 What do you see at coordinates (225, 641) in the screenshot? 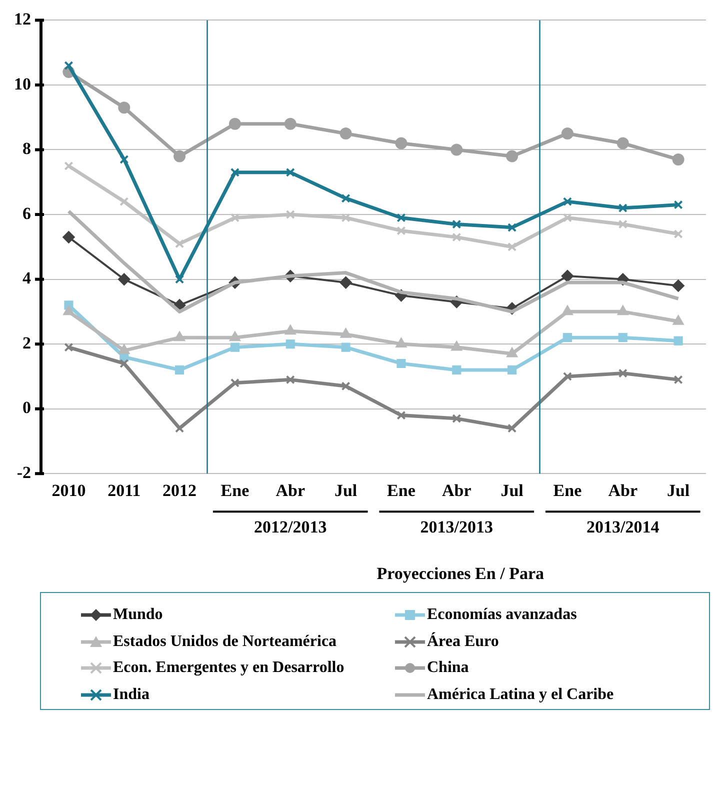
I see `legend-label: Estados Unidos de Norteamérica` at bounding box center [225, 641].